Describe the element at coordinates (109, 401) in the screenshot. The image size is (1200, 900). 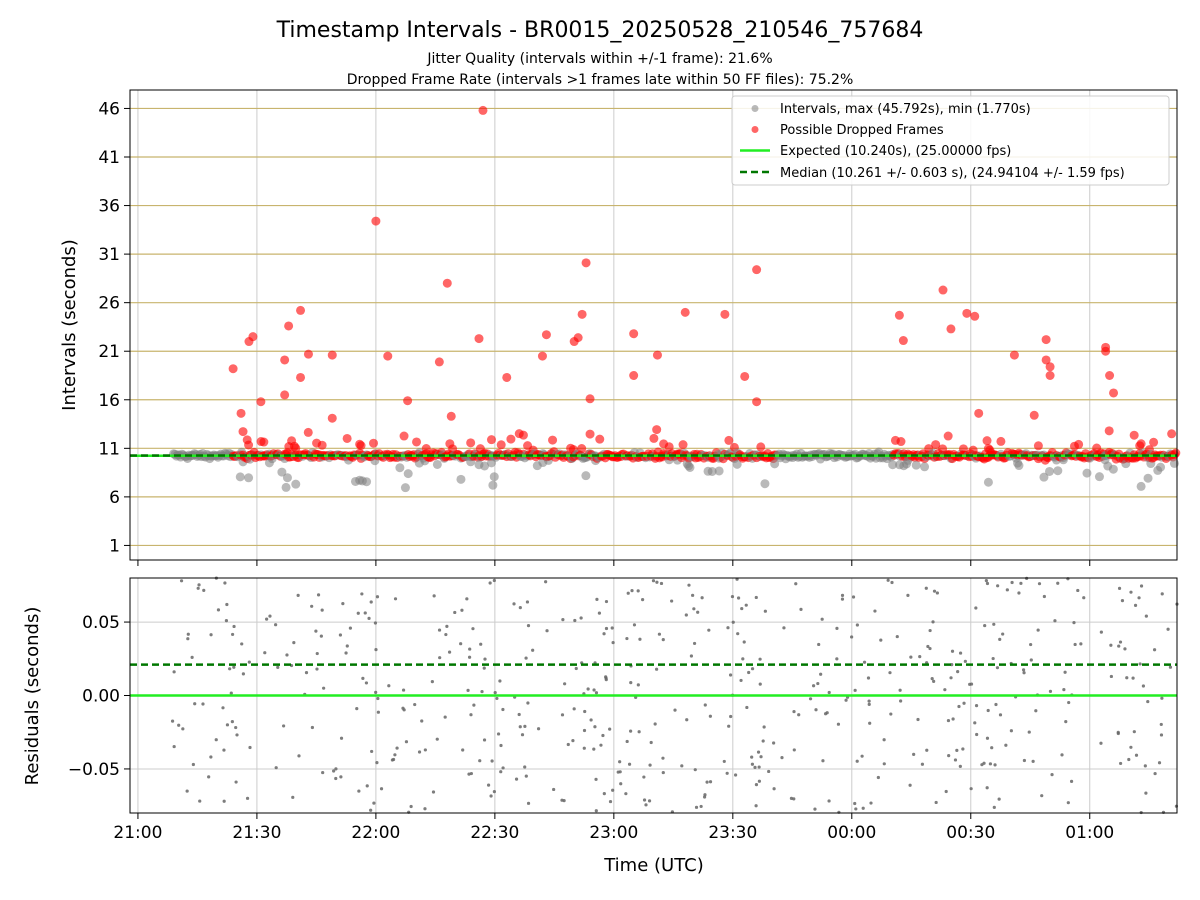
I see `intervals-y-tick-label: 16` at that location.